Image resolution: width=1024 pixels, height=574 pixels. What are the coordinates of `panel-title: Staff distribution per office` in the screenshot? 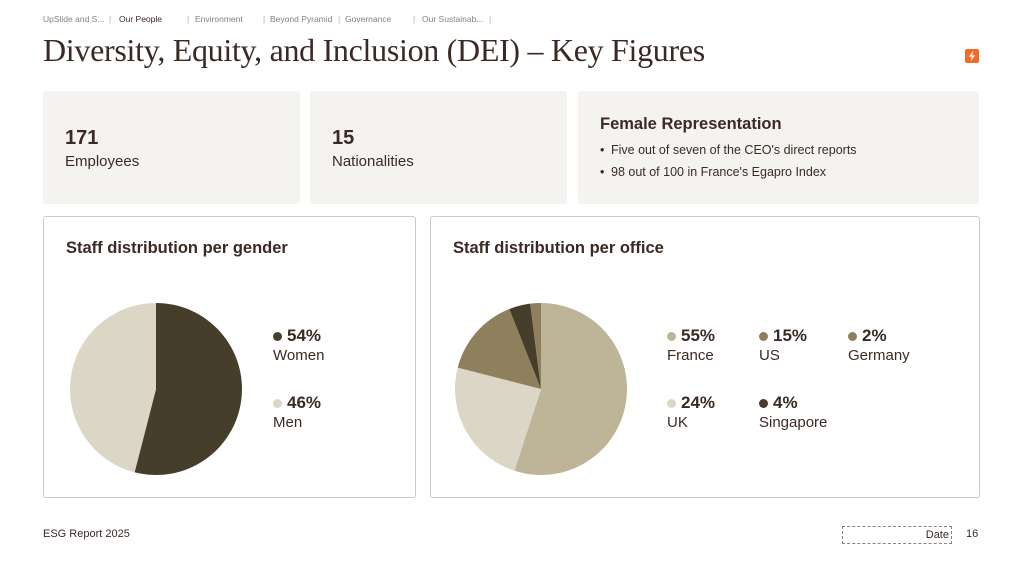 It's located at (558, 248).